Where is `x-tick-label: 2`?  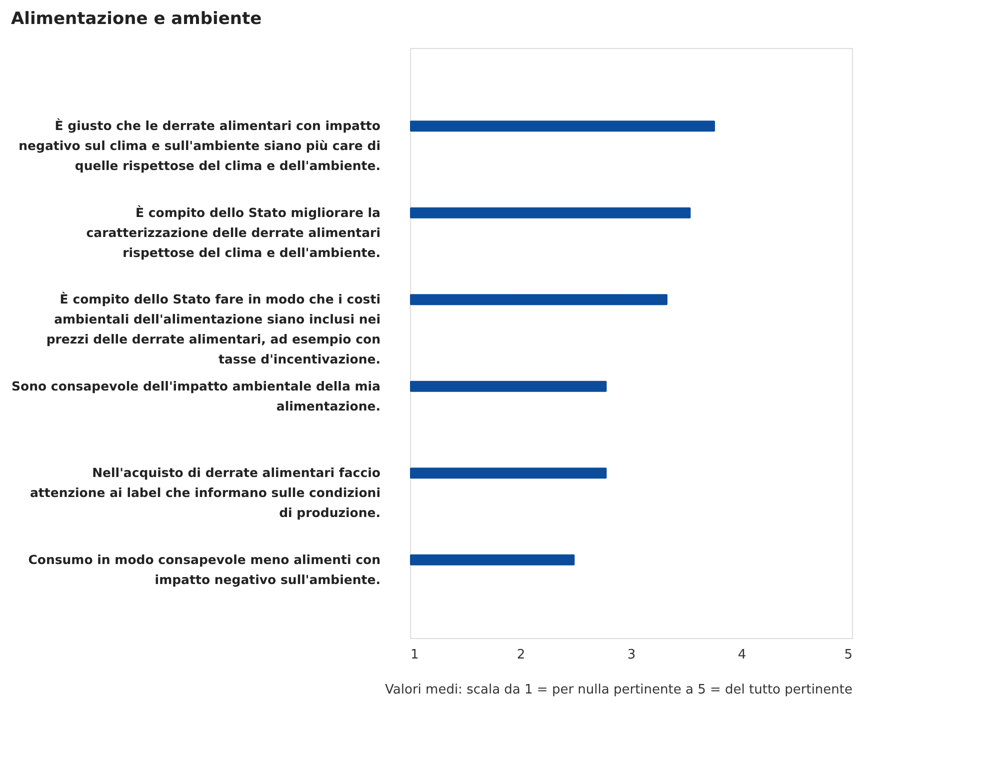
x-tick-label: 2 is located at coordinates (521, 655).